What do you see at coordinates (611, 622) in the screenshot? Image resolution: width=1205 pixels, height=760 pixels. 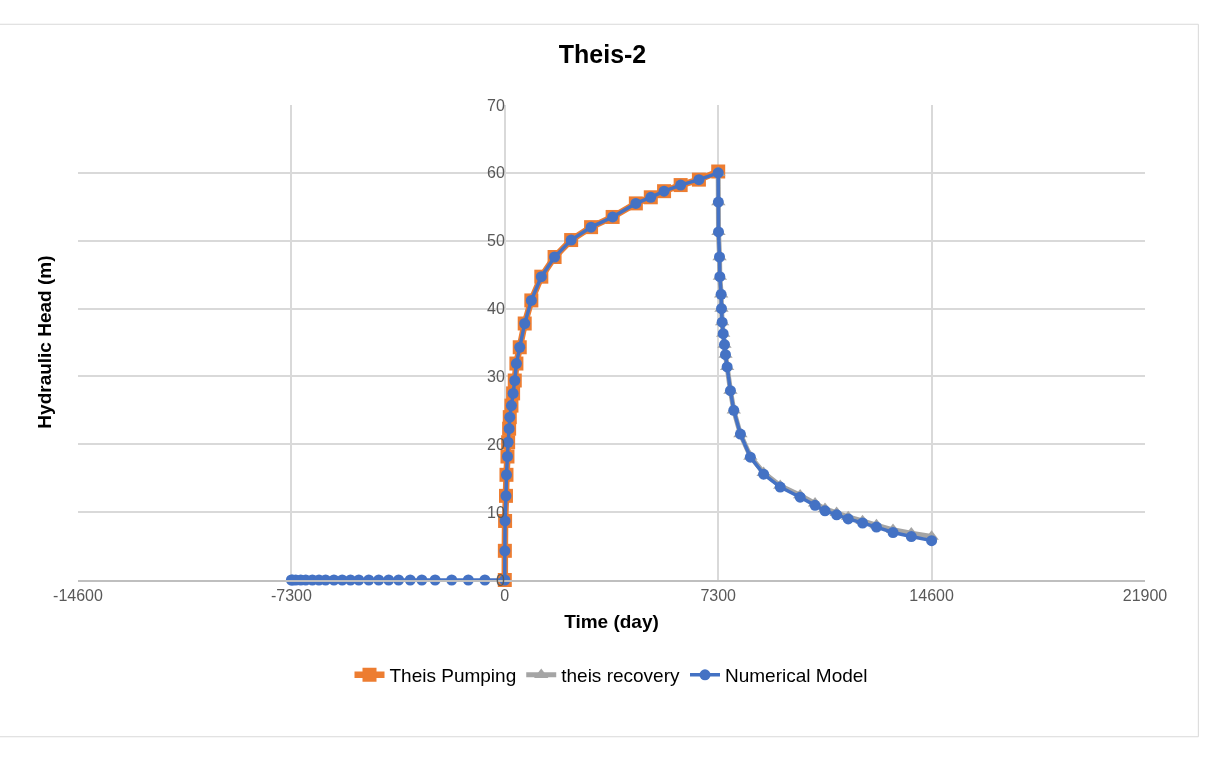 I see `x-axis-title: Time (day)` at bounding box center [611, 622].